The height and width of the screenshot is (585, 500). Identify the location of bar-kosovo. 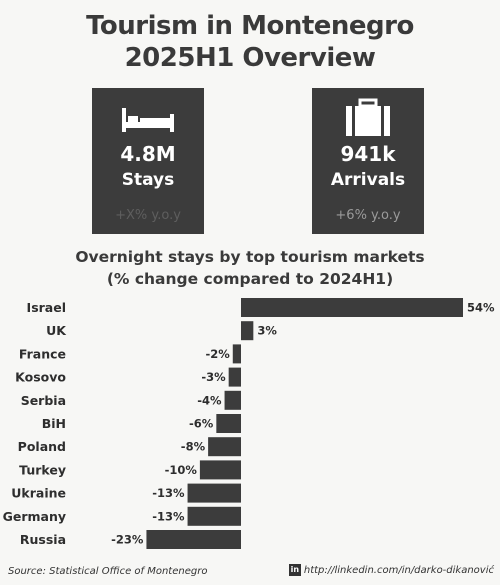
(234, 377).